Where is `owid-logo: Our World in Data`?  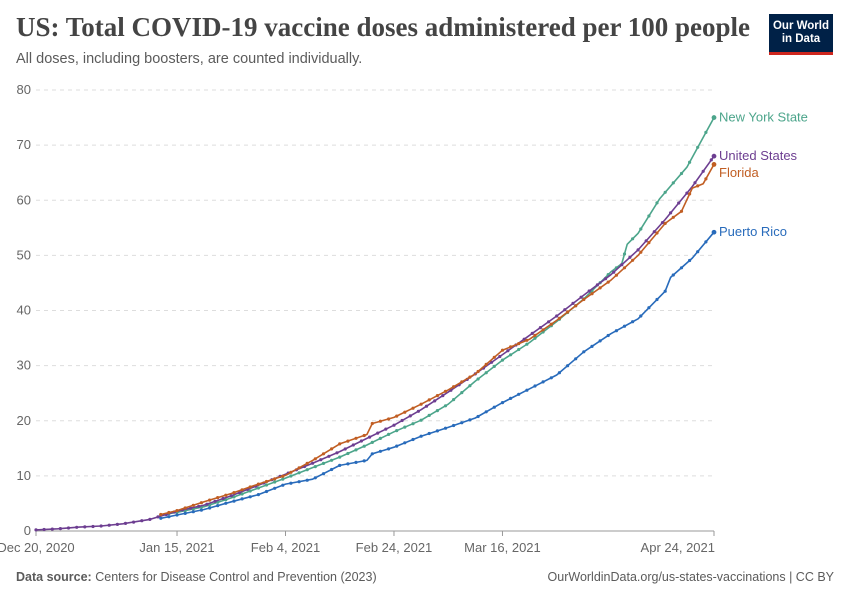
owid-logo: Our World in Data is located at coordinates (801, 34).